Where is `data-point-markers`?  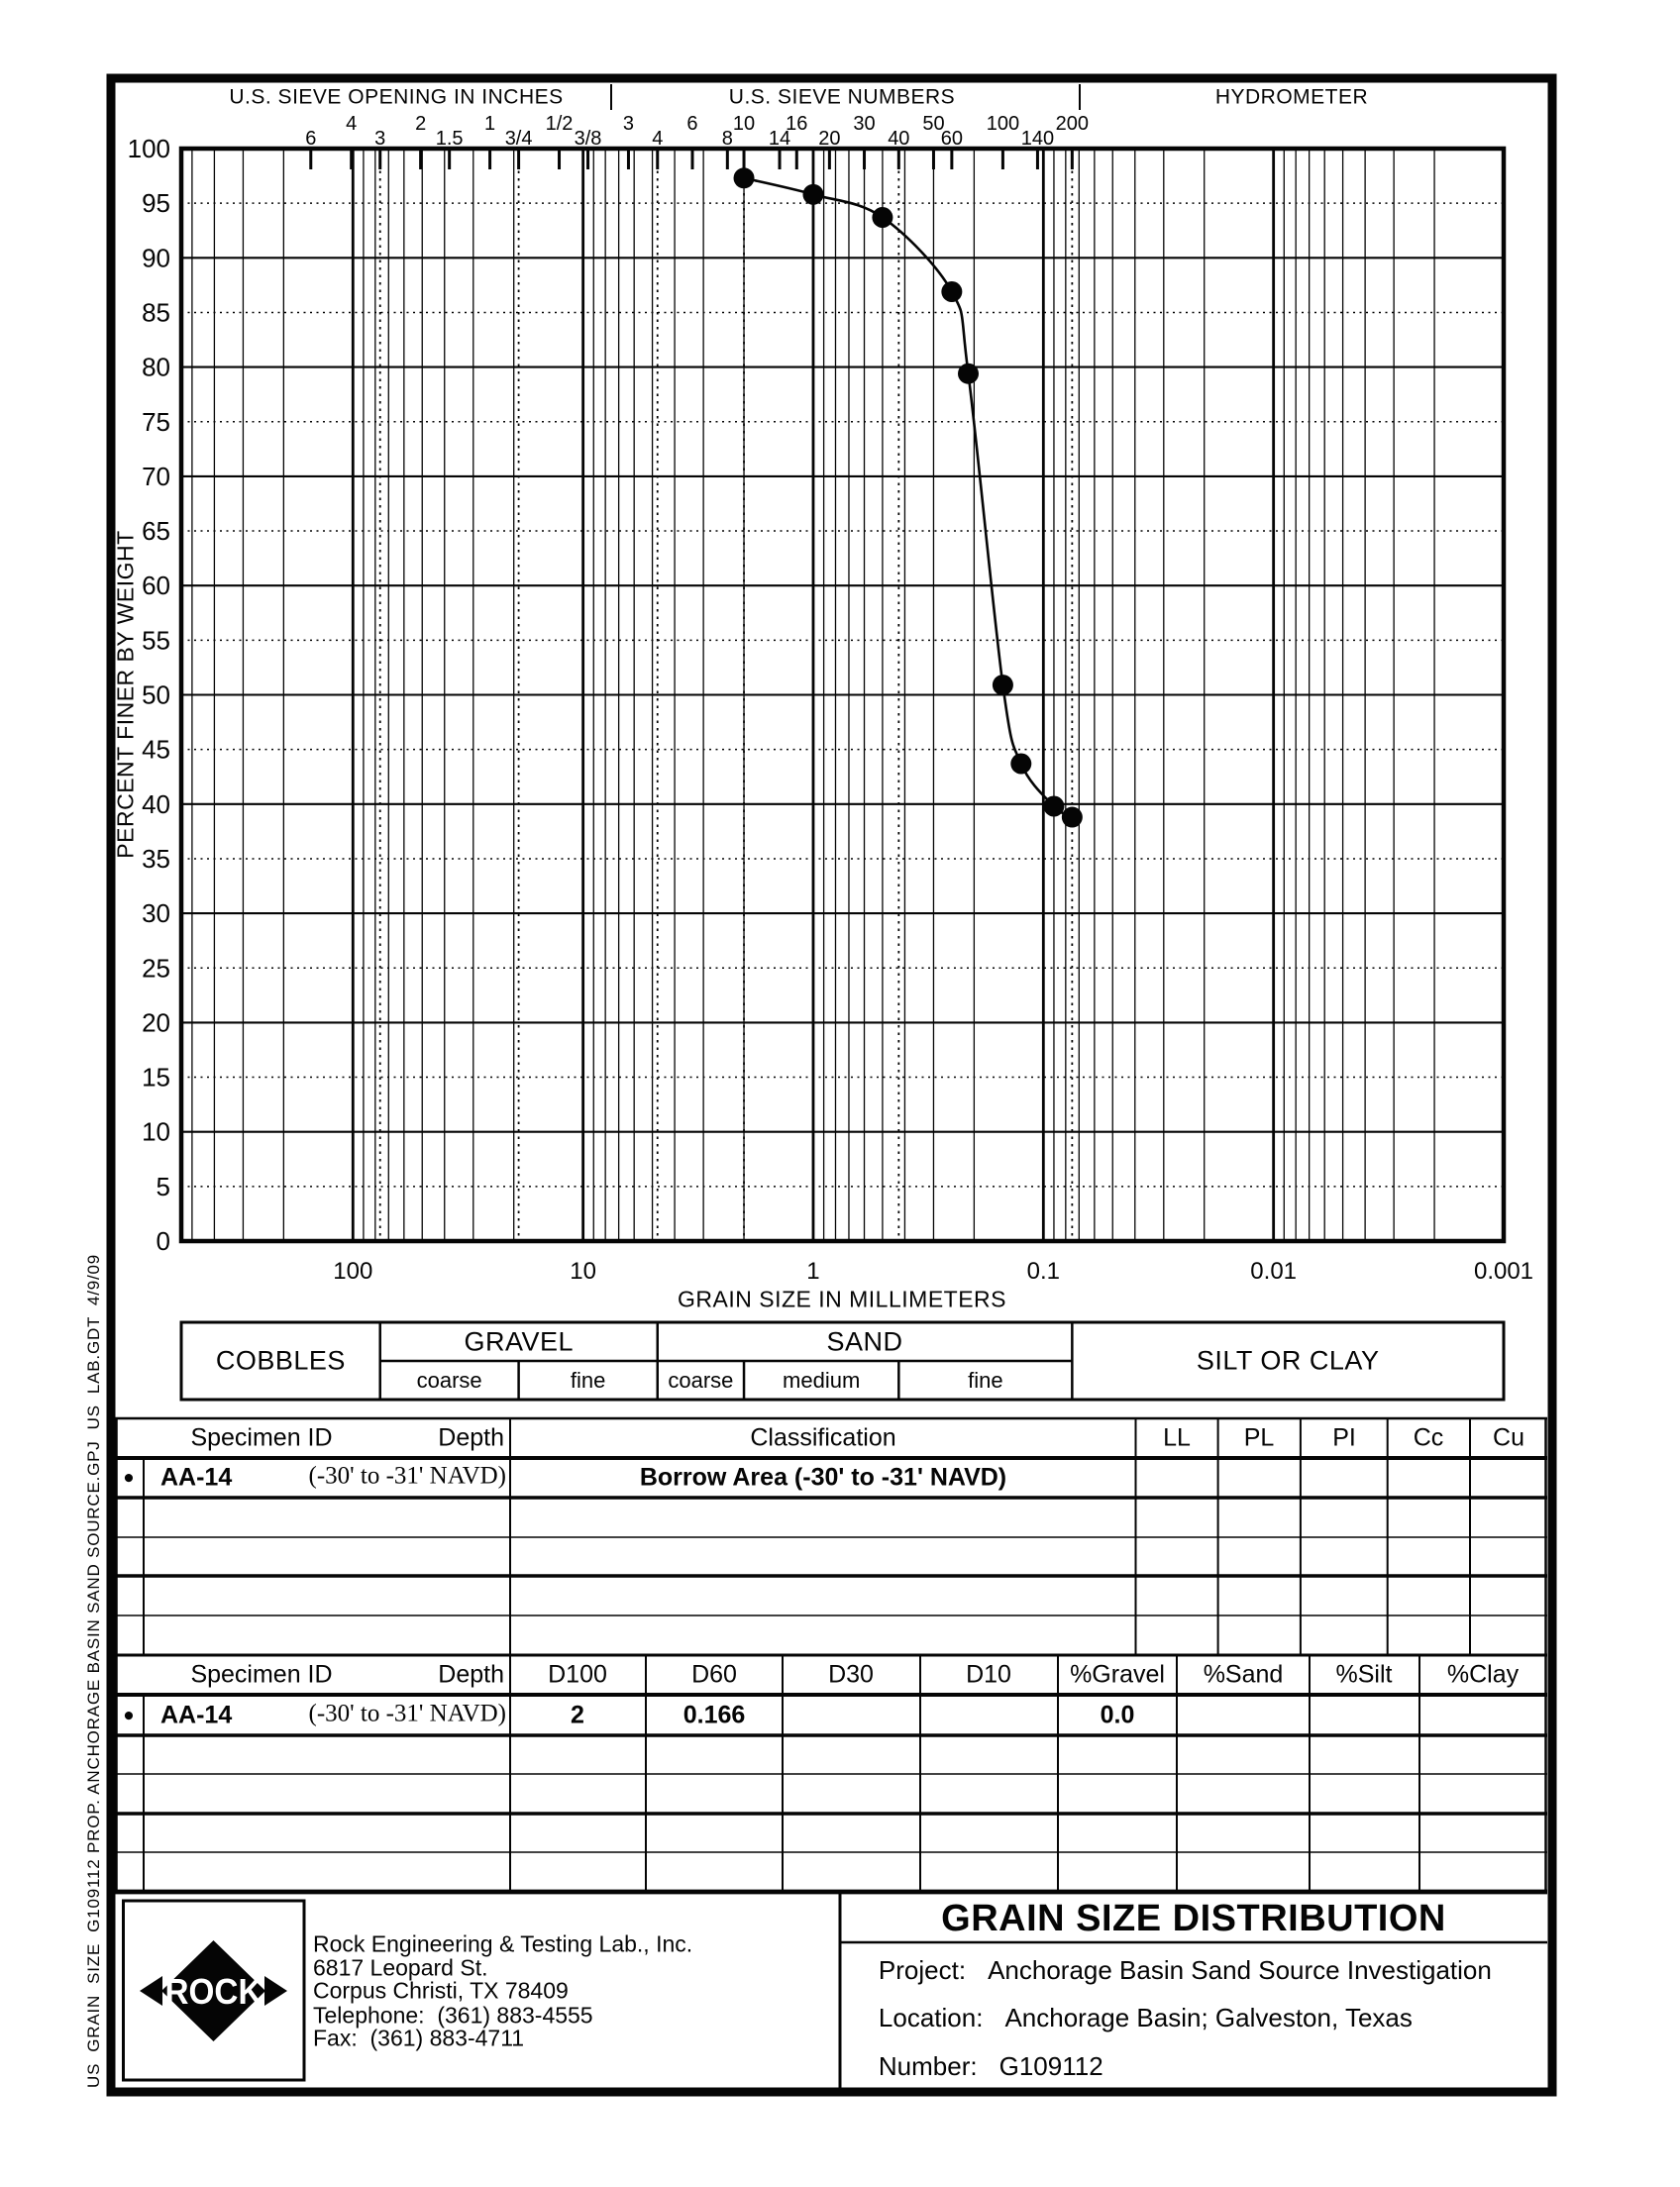
data-point-markers is located at coordinates (908, 497).